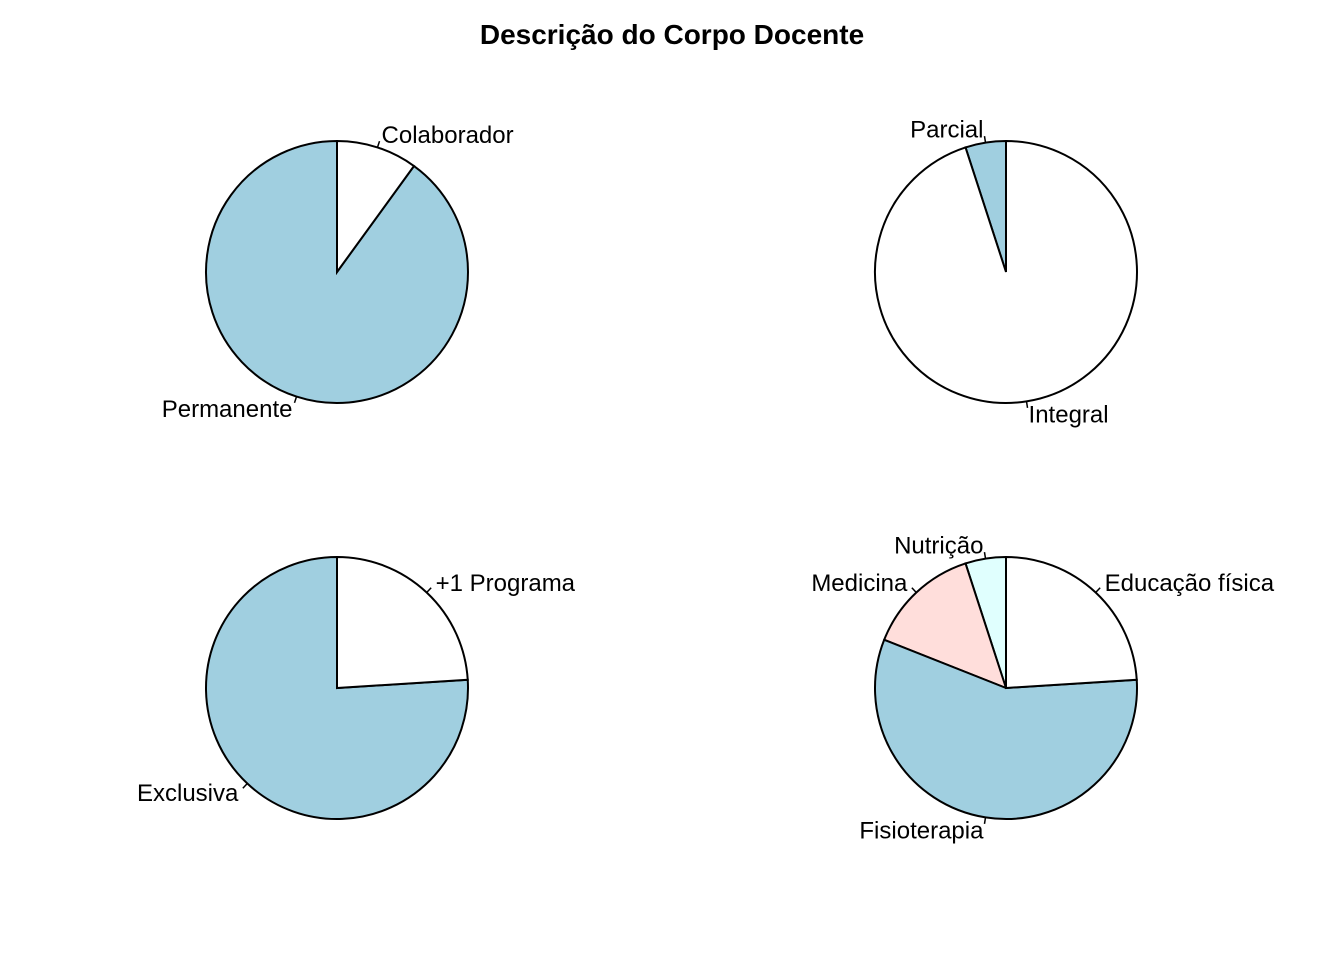 This screenshot has height=960, width=1344. Describe the element at coordinates (1069, 414) in the screenshot. I see `pie-label-integral: Integral` at that location.